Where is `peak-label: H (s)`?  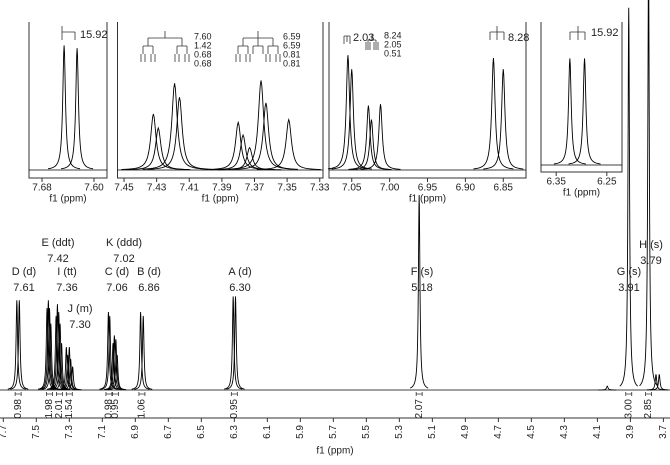 peak-label: H (s) is located at coordinates (651, 245).